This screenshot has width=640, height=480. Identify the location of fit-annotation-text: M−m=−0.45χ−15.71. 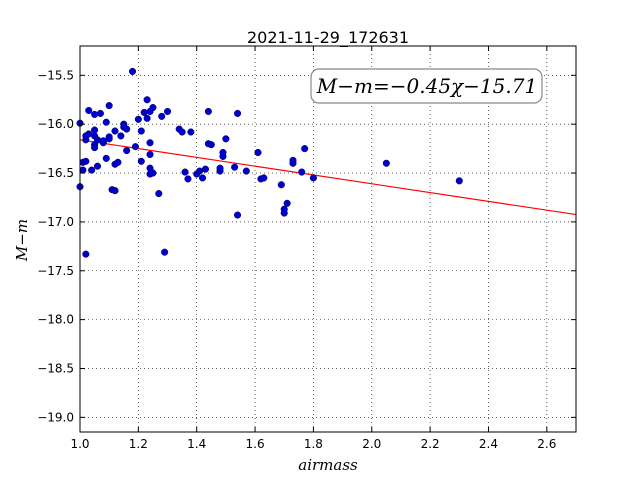
(426, 86).